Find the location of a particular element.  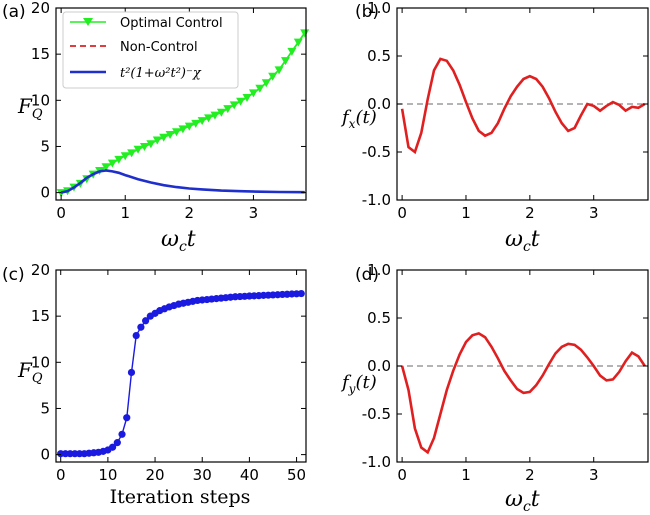

xtick-label-d-0: 0 is located at coordinates (402, 475).